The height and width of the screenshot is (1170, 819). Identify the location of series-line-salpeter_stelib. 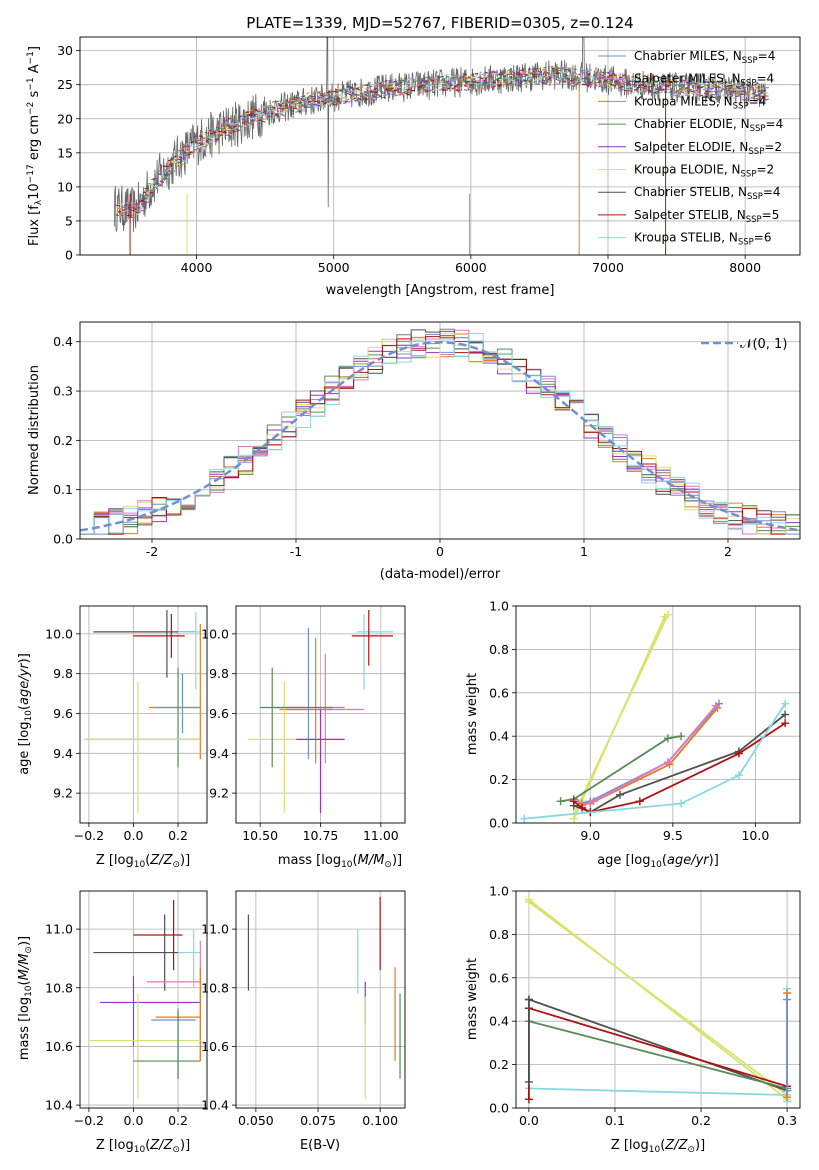
(658, 1047).